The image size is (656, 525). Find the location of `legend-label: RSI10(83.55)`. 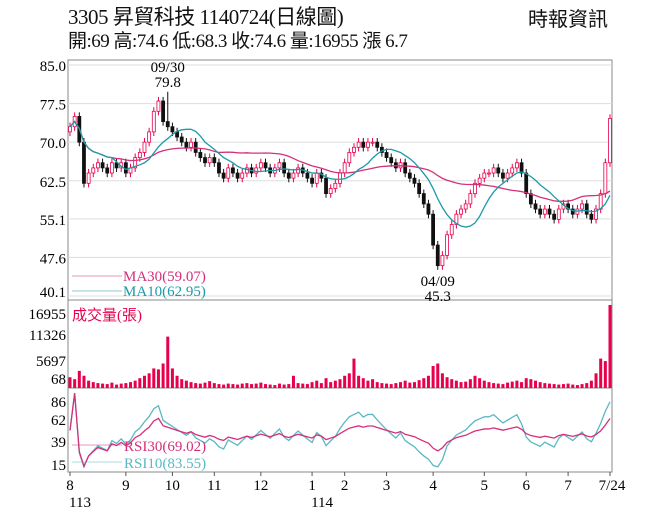

legend-label: RSI10(83.55) is located at coordinates (165, 464).